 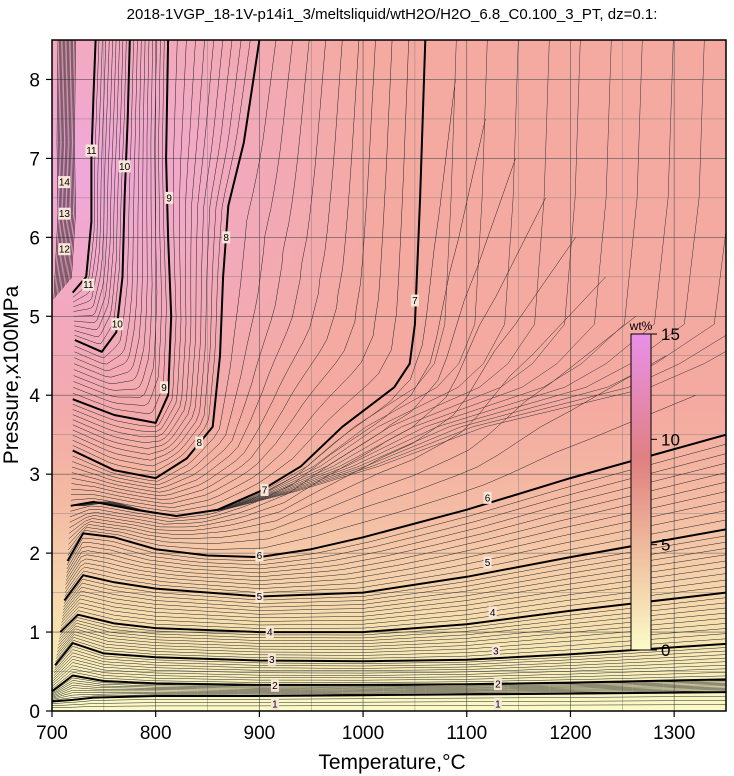 What do you see at coordinates (488, 498) in the screenshot?
I see `contour-label-11: 6` at bounding box center [488, 498].